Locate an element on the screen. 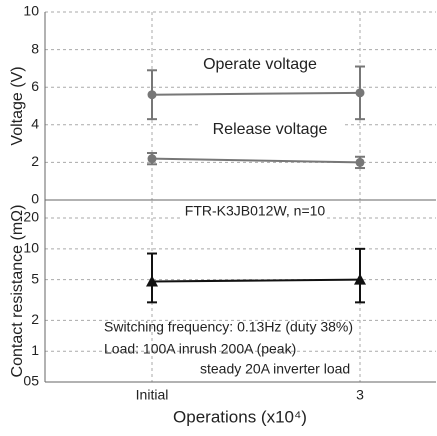 Image resolution: width=437 pixels, height=436 pixels. x-tick-label: Initial is located at coordinates (152, 395).